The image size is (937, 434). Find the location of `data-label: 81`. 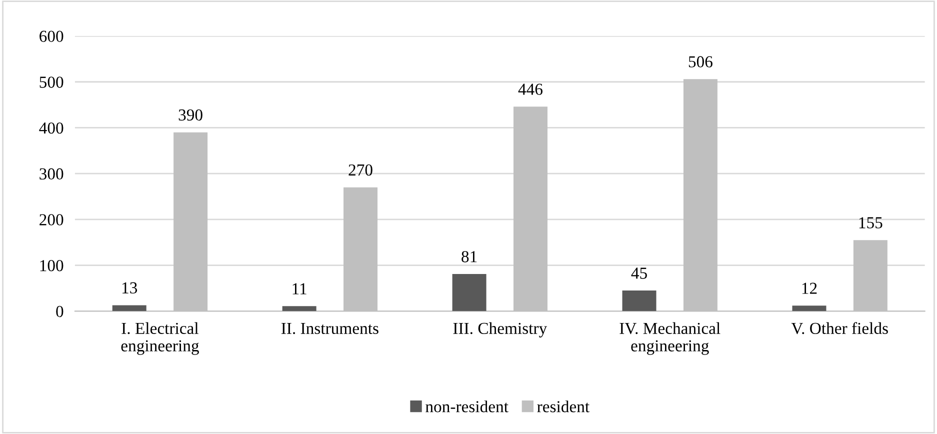

data-label: 81 is located at coordinates (469, 256).